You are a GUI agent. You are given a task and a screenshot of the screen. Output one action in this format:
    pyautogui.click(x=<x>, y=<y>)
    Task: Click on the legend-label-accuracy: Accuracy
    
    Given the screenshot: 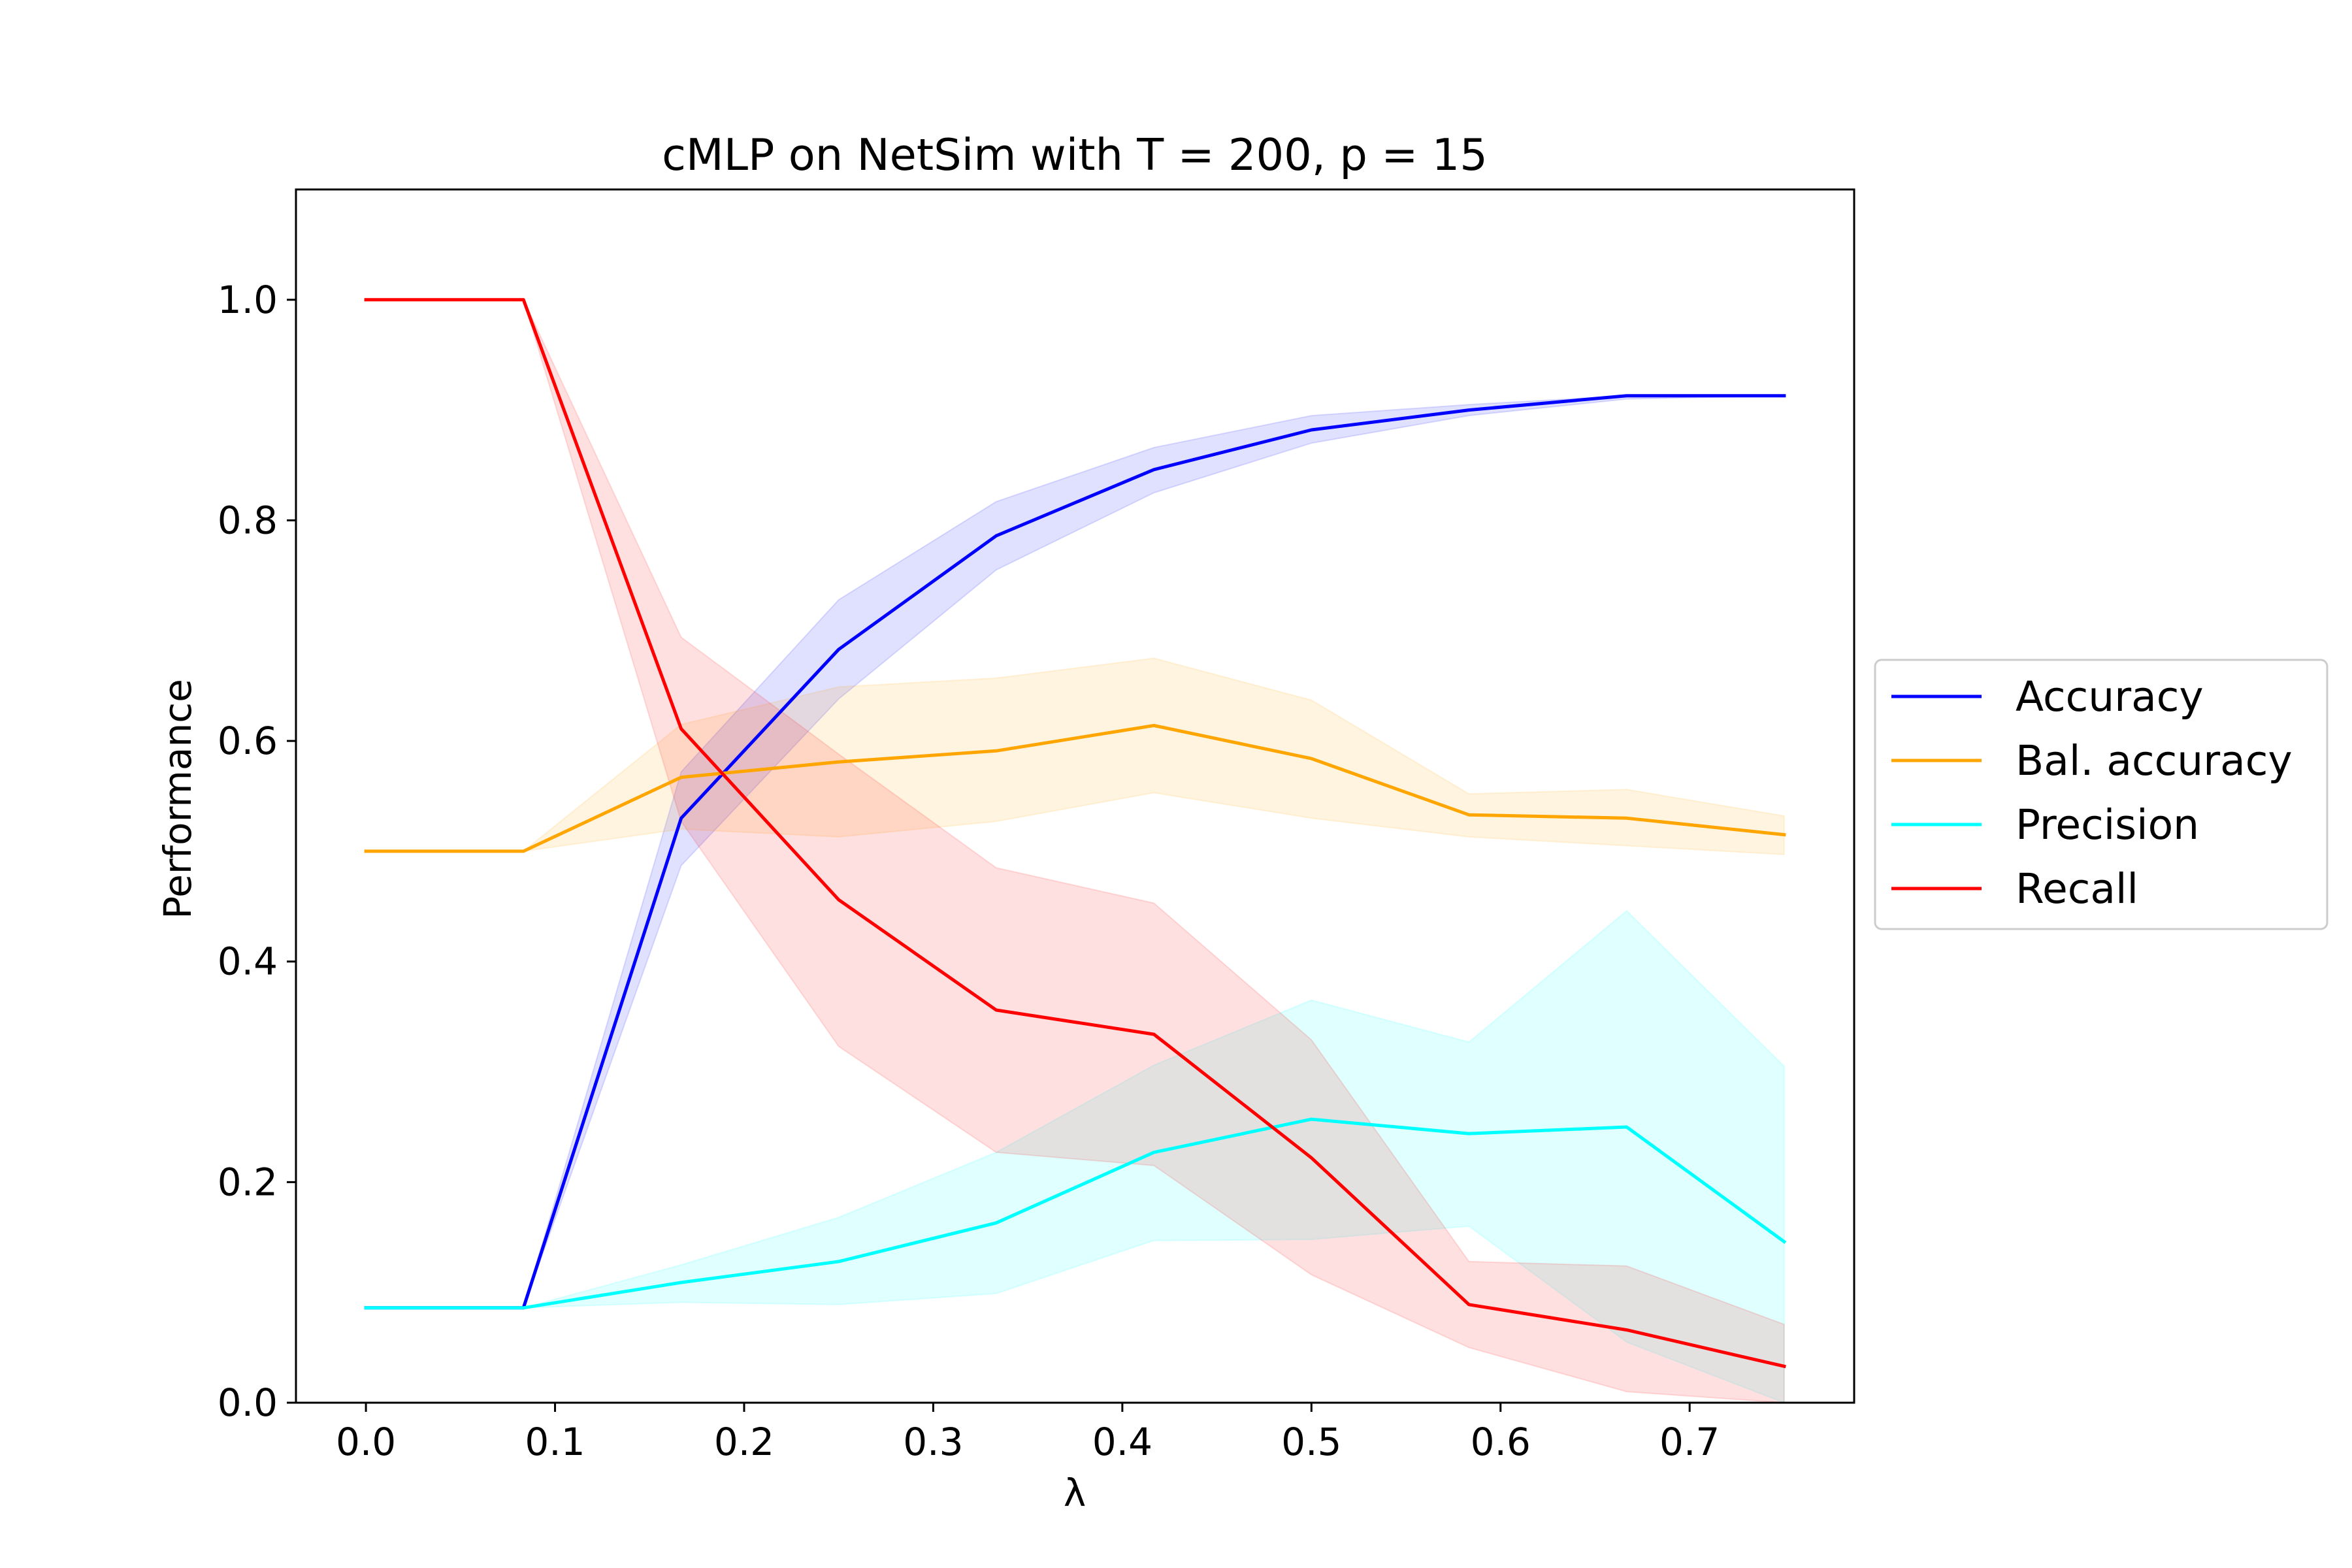 What is the action you would take?
    pyautogui.click(x=2110, y=697)
    